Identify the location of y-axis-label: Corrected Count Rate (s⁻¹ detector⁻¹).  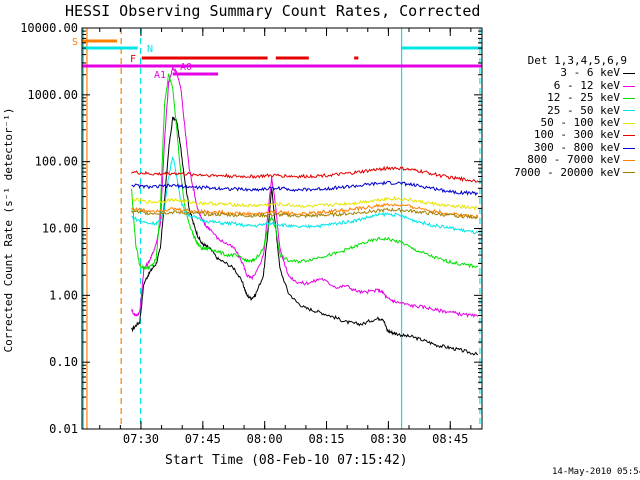
(8, 229).